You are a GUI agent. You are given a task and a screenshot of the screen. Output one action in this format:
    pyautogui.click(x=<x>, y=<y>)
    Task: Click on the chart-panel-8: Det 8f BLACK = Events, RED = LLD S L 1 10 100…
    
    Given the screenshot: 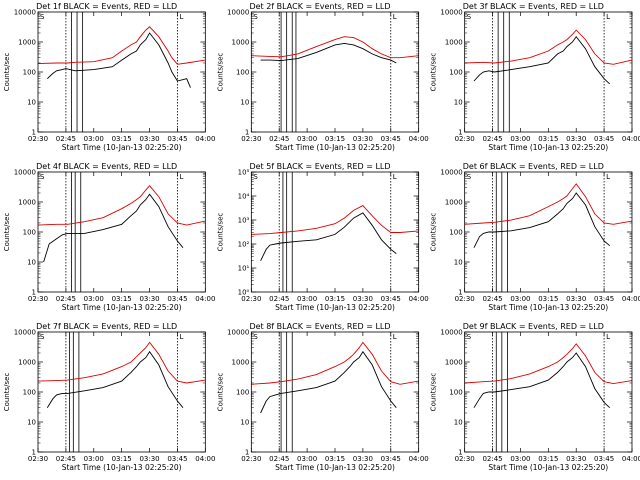 What is the action you would take?
    pyautogui.click(x=322, y=397)
    